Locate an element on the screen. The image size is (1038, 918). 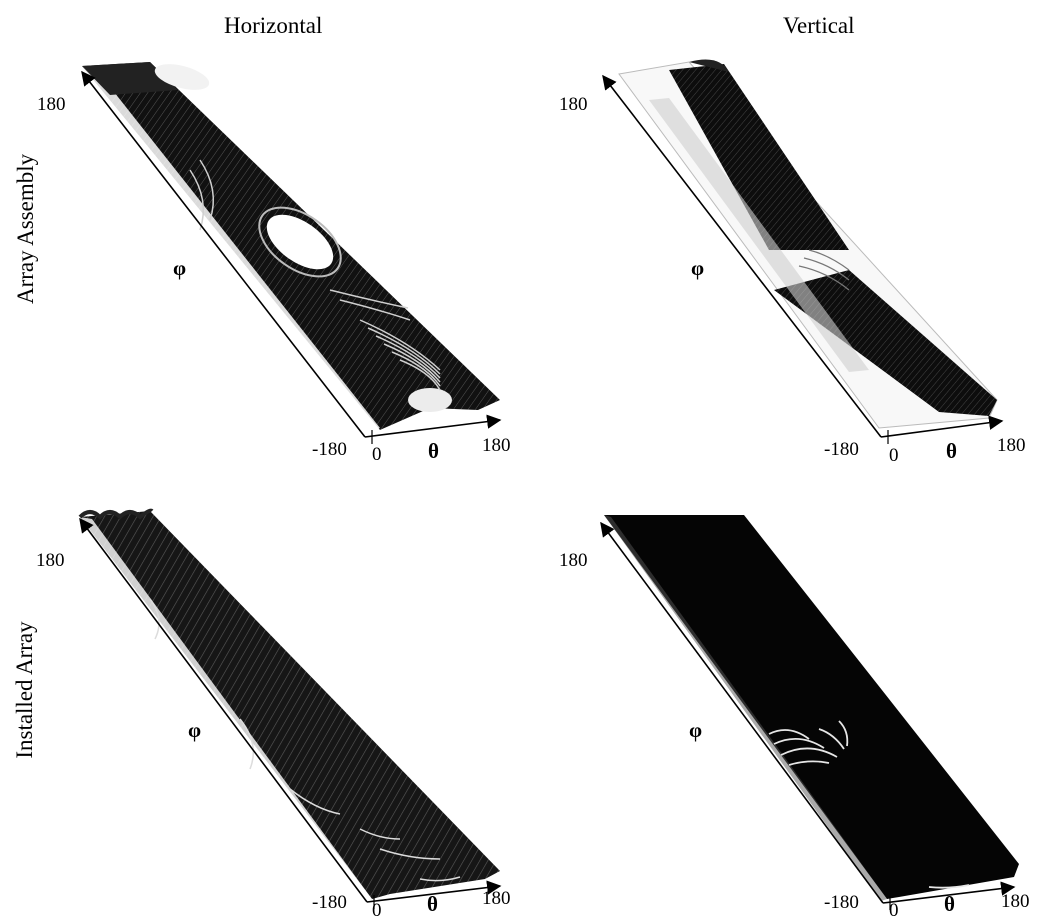
surface-plot is located at coordinates (808, 244).